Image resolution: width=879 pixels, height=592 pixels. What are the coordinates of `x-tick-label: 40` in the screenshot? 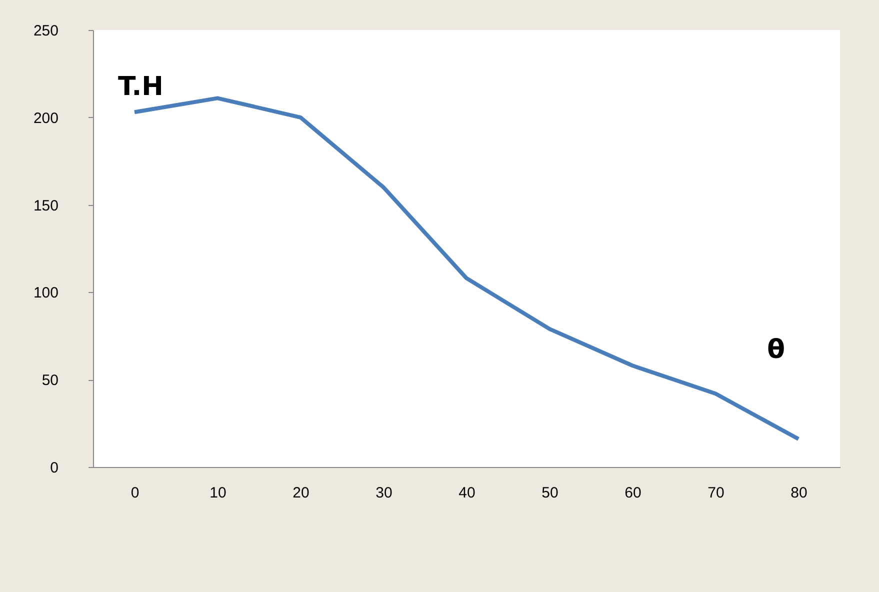 It's located at (467, 493).